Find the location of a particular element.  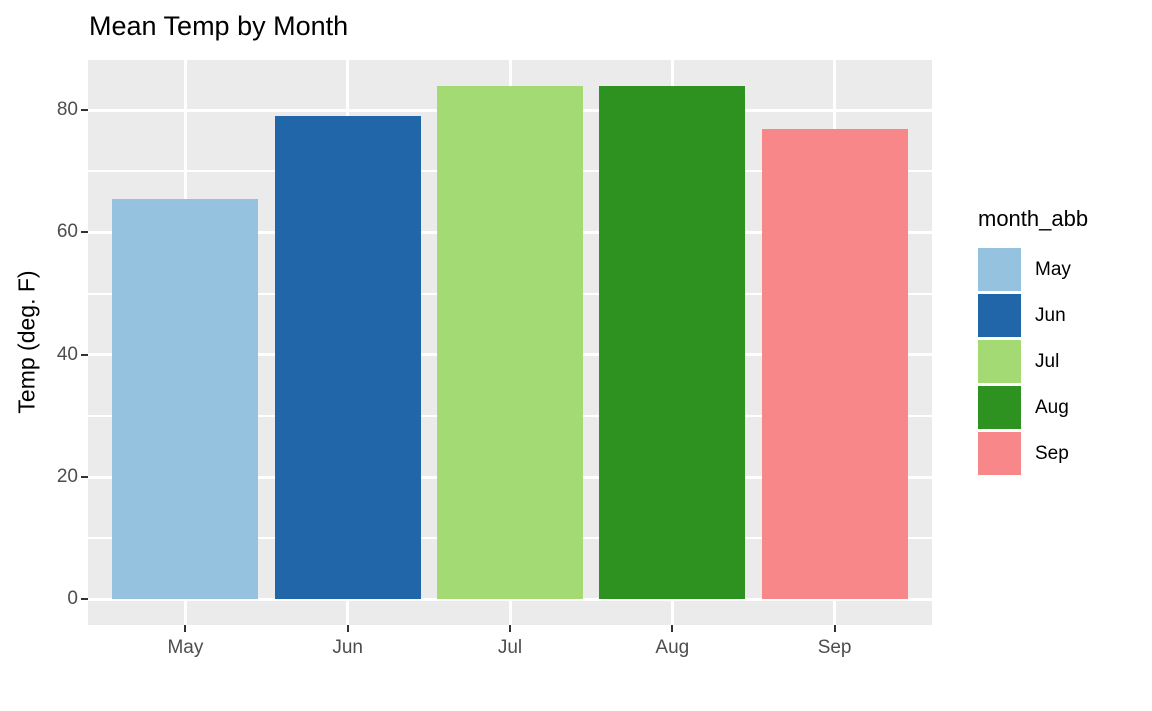

legend: month_abb May Jun Jul Aug Sep is located at coordinates (1033, 342).